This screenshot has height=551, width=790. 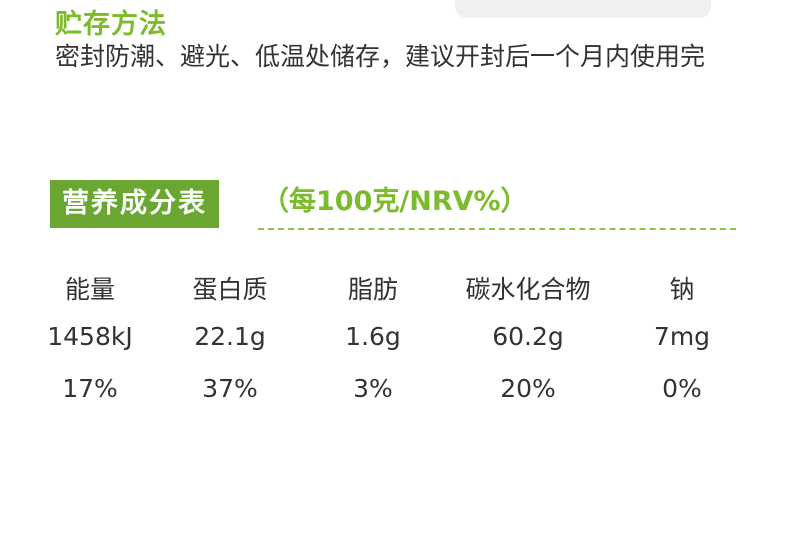 What do you see at coordinates (528, 336) in the screenshot?
I see `nutrient-amount-carbohydrate: 60.2g` at bounding box center [528, 336].